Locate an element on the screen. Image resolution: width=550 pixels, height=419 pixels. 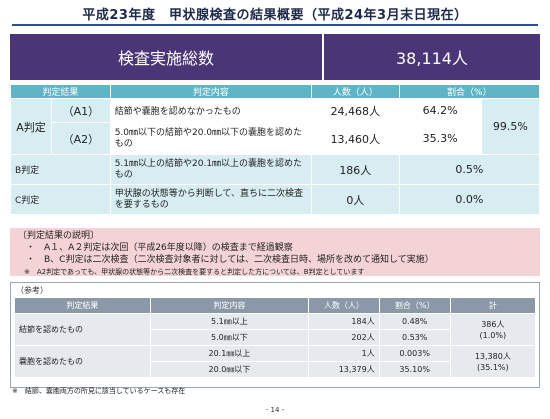
ref-header-pct: 割合（%） is located at coordinates (414, 305).